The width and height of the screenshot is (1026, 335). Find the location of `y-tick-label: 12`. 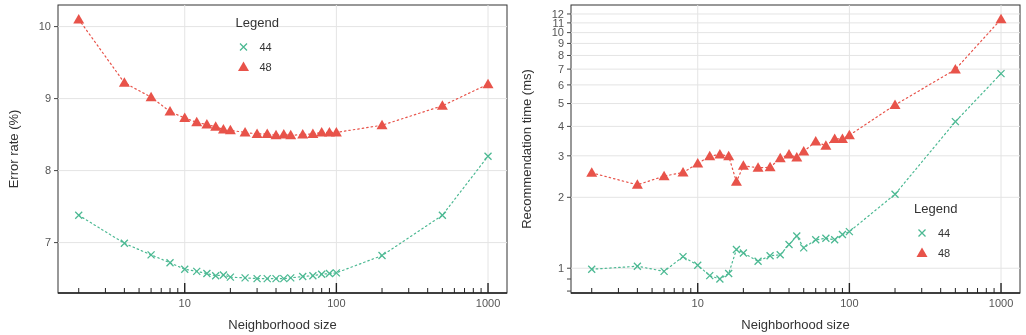

y-tick-label: 12 is located at coordinates (557, 13).